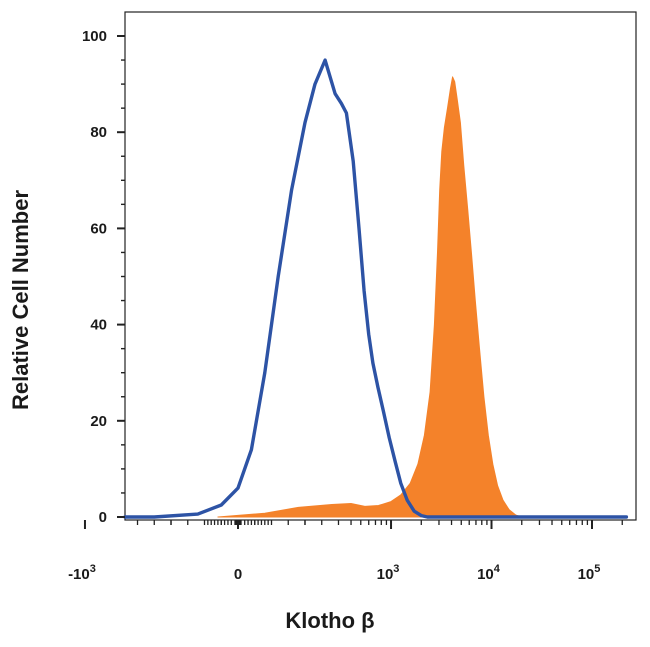 The image size is (650, 647). Describe the element at coordinates (388, 573) in the screenshot. I see `x-tick-label: 10³` at that location.